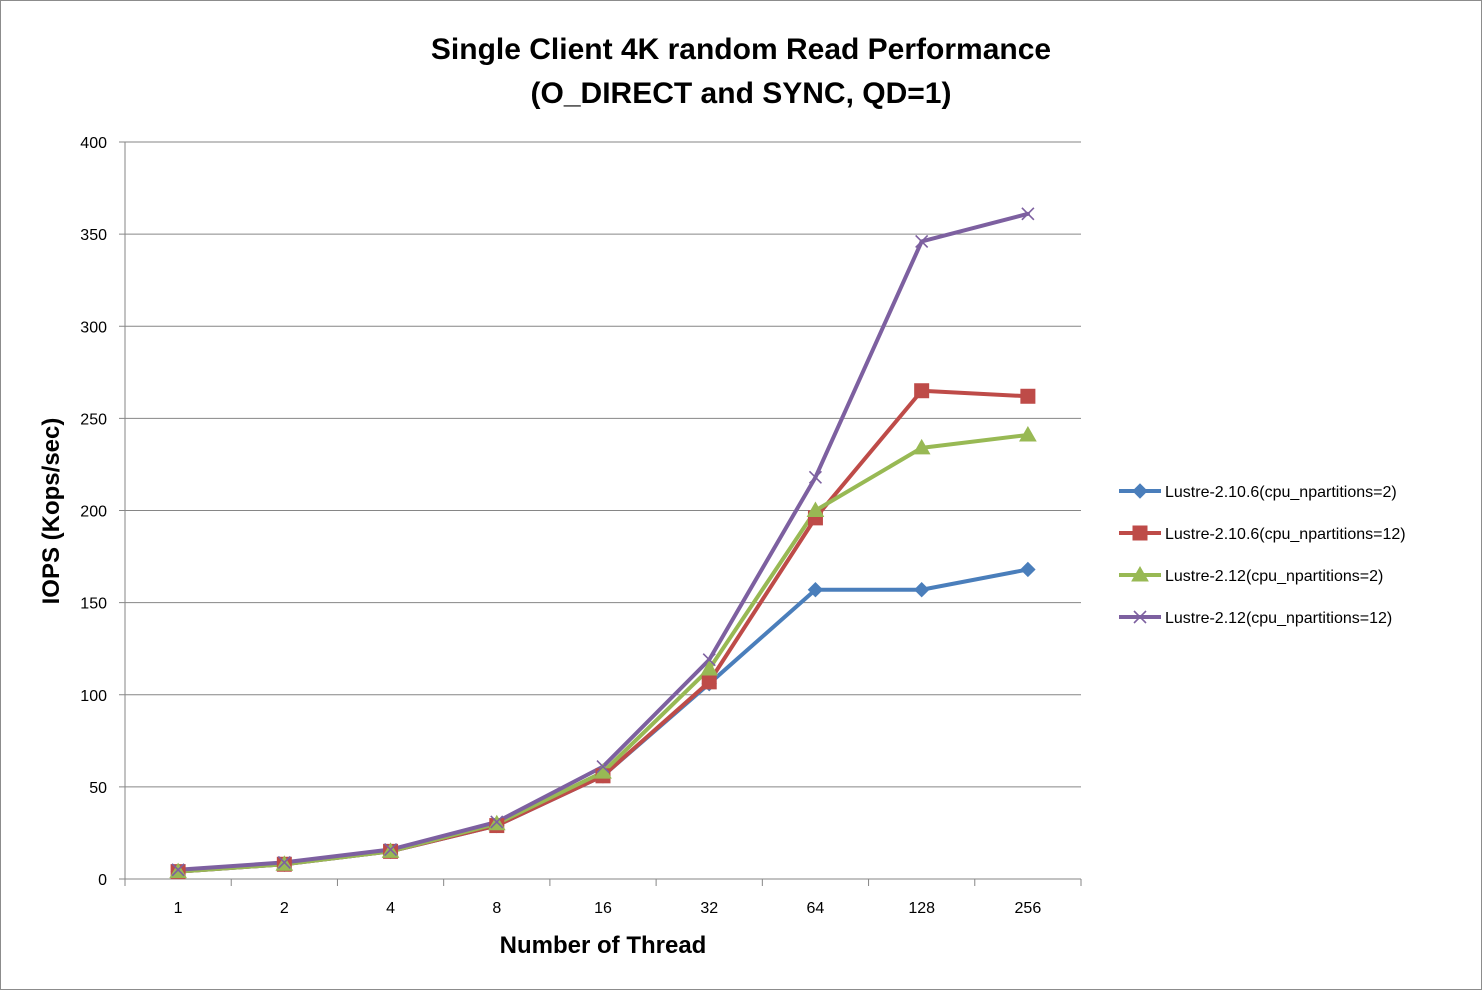 This screenshot has width=1482, height=994. Describe the element at coordinates (1028, 908) in the screenshot. I see `x-tick-label: 256` at that location.